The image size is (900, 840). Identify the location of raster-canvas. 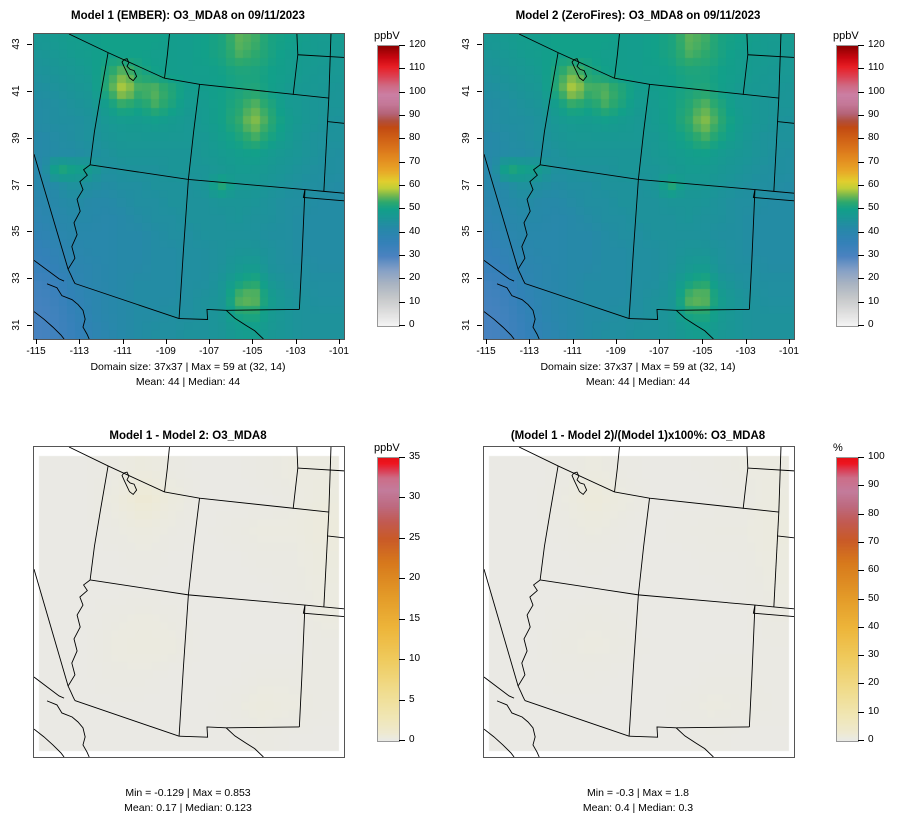
(189, 602).